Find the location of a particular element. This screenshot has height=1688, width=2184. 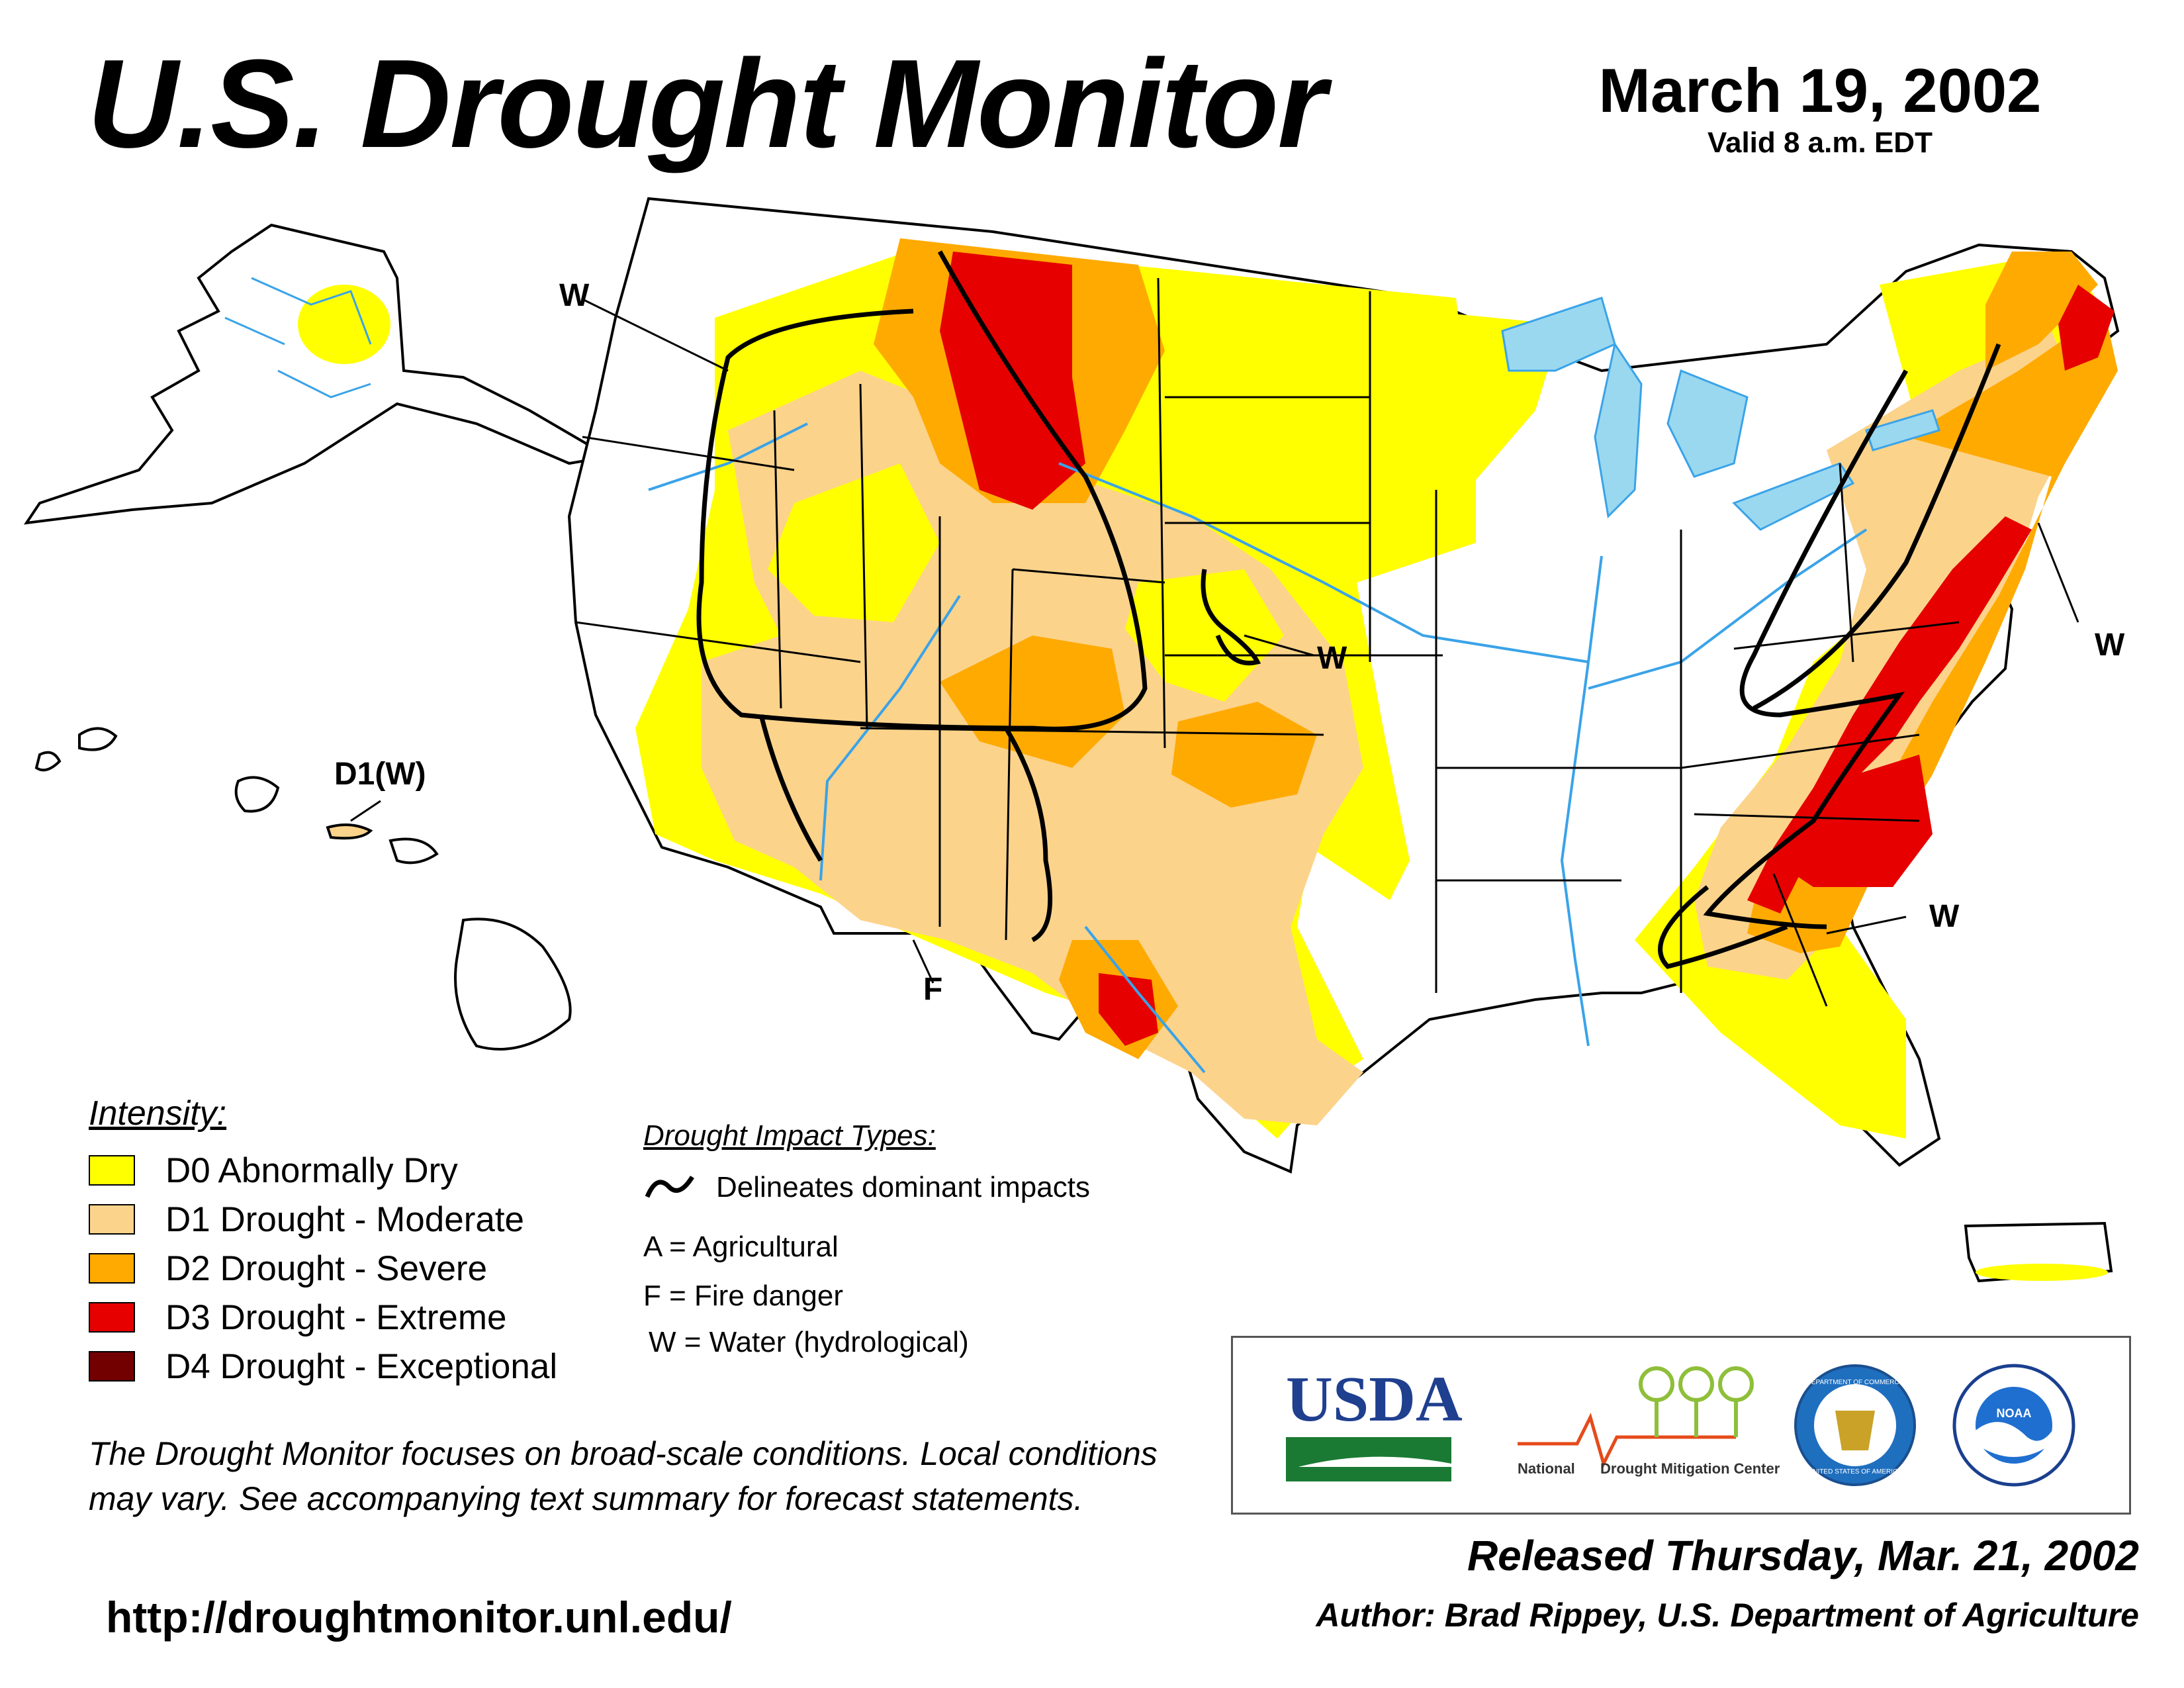

release-date: Released Thursday, Mar. 21, 2002 is located at coordinates (1803, 1555).